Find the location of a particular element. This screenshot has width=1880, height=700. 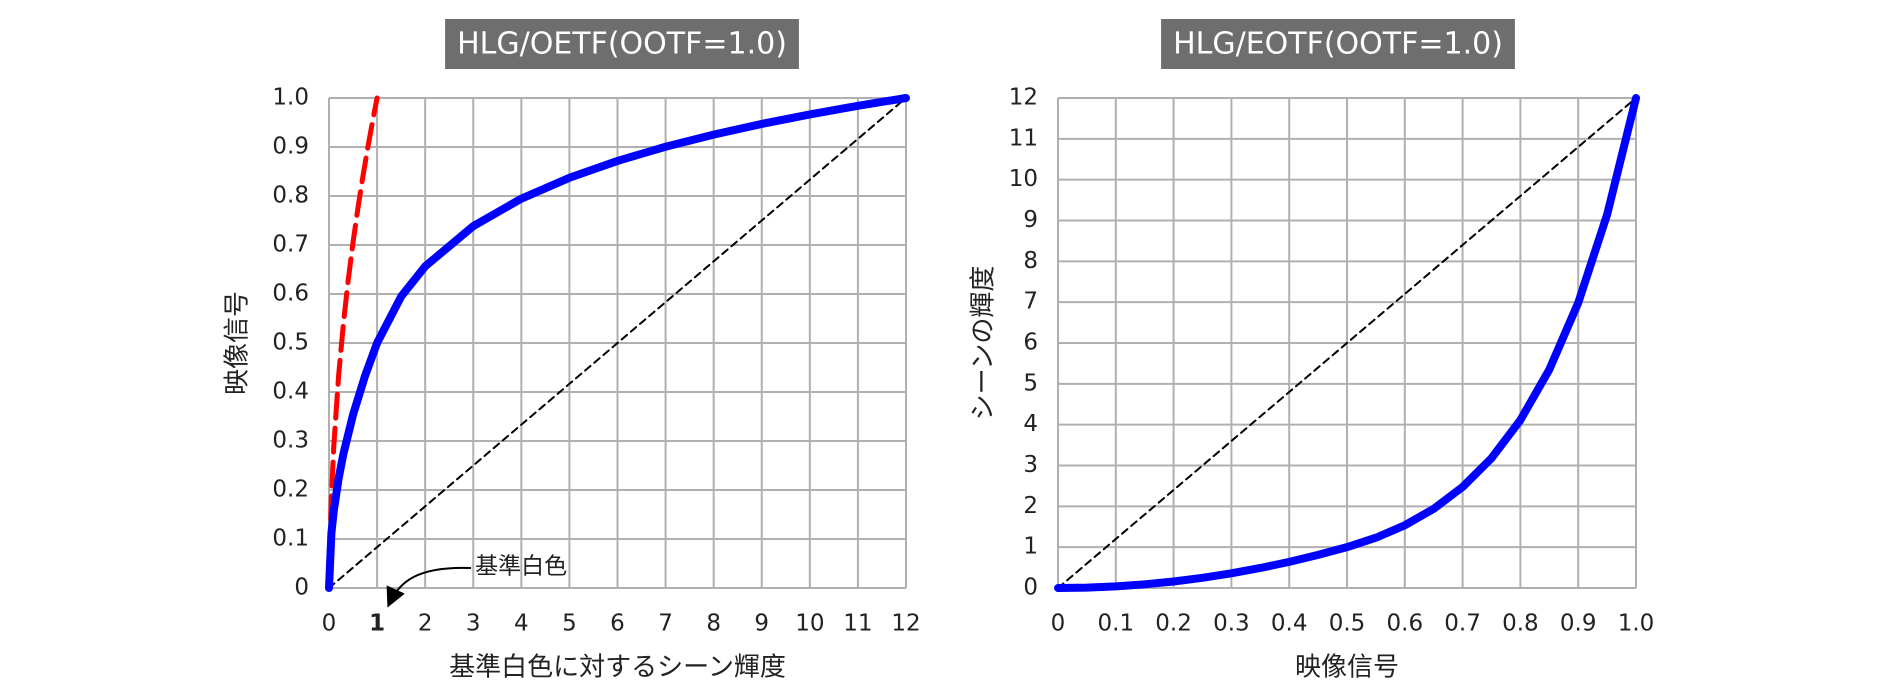

y-tick-label: 11 is located at coordinates (1023, 138).